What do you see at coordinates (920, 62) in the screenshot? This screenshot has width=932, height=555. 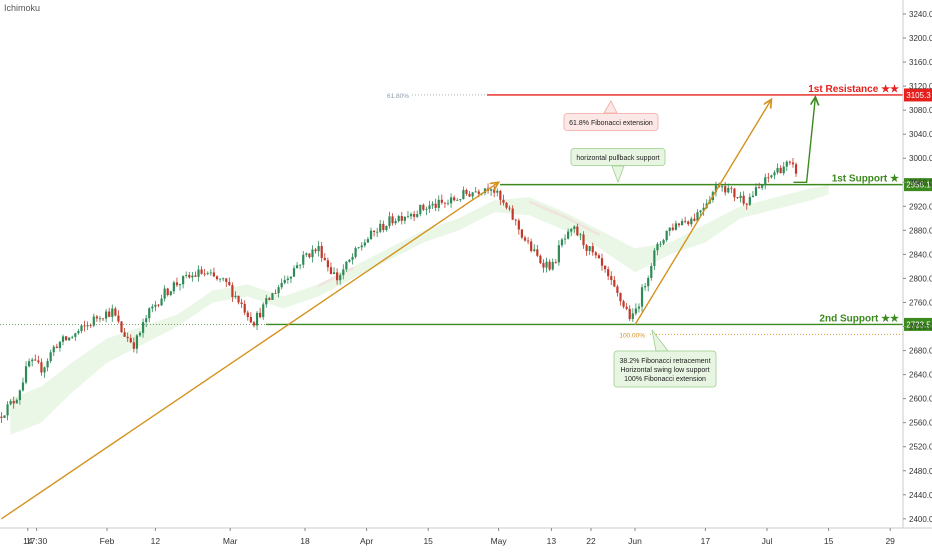 I see `price-tick-label: 3160.0` at bounding box center [920, 62].